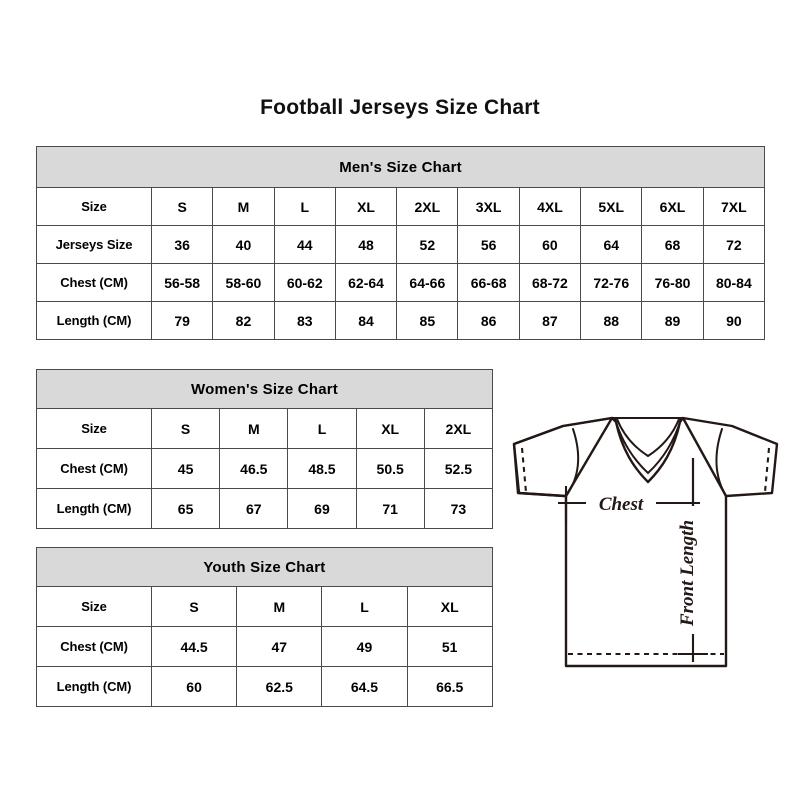 The image size is (800, 800). Describe the element at coordinates (364, 606) in the screenshot. I see `youth-size-l: L` at that location.